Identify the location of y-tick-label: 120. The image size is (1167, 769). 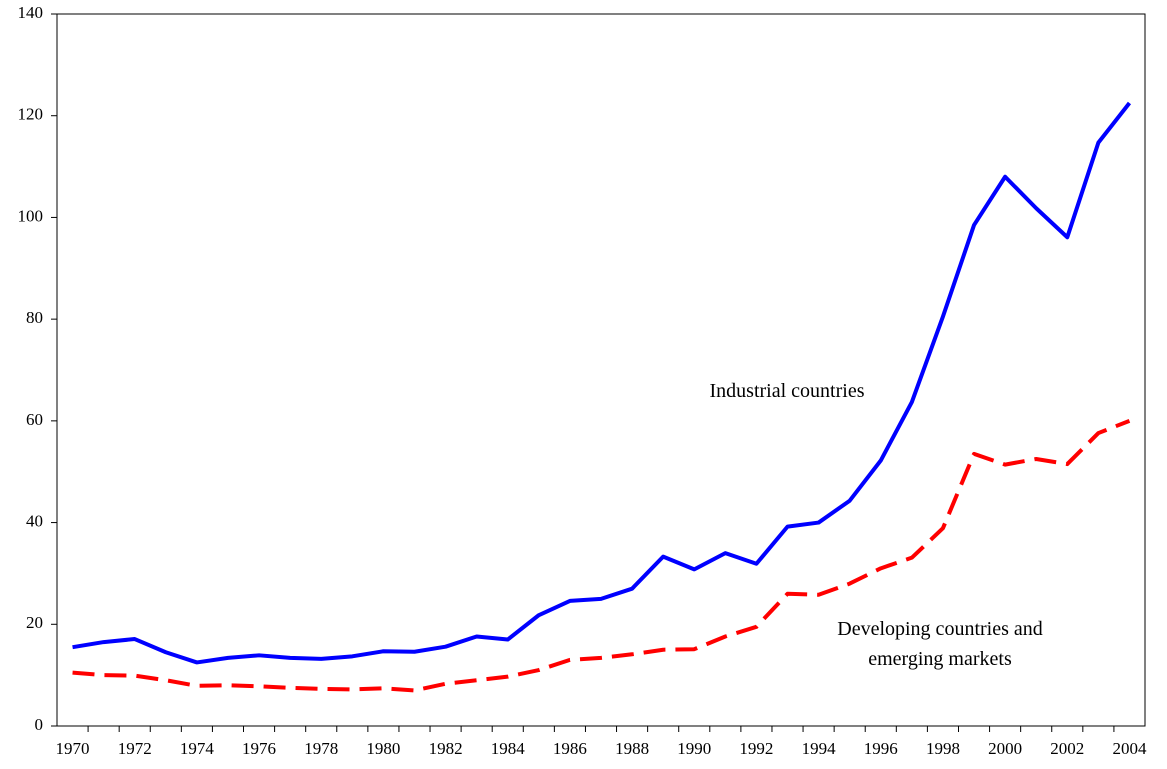
(31, 114).